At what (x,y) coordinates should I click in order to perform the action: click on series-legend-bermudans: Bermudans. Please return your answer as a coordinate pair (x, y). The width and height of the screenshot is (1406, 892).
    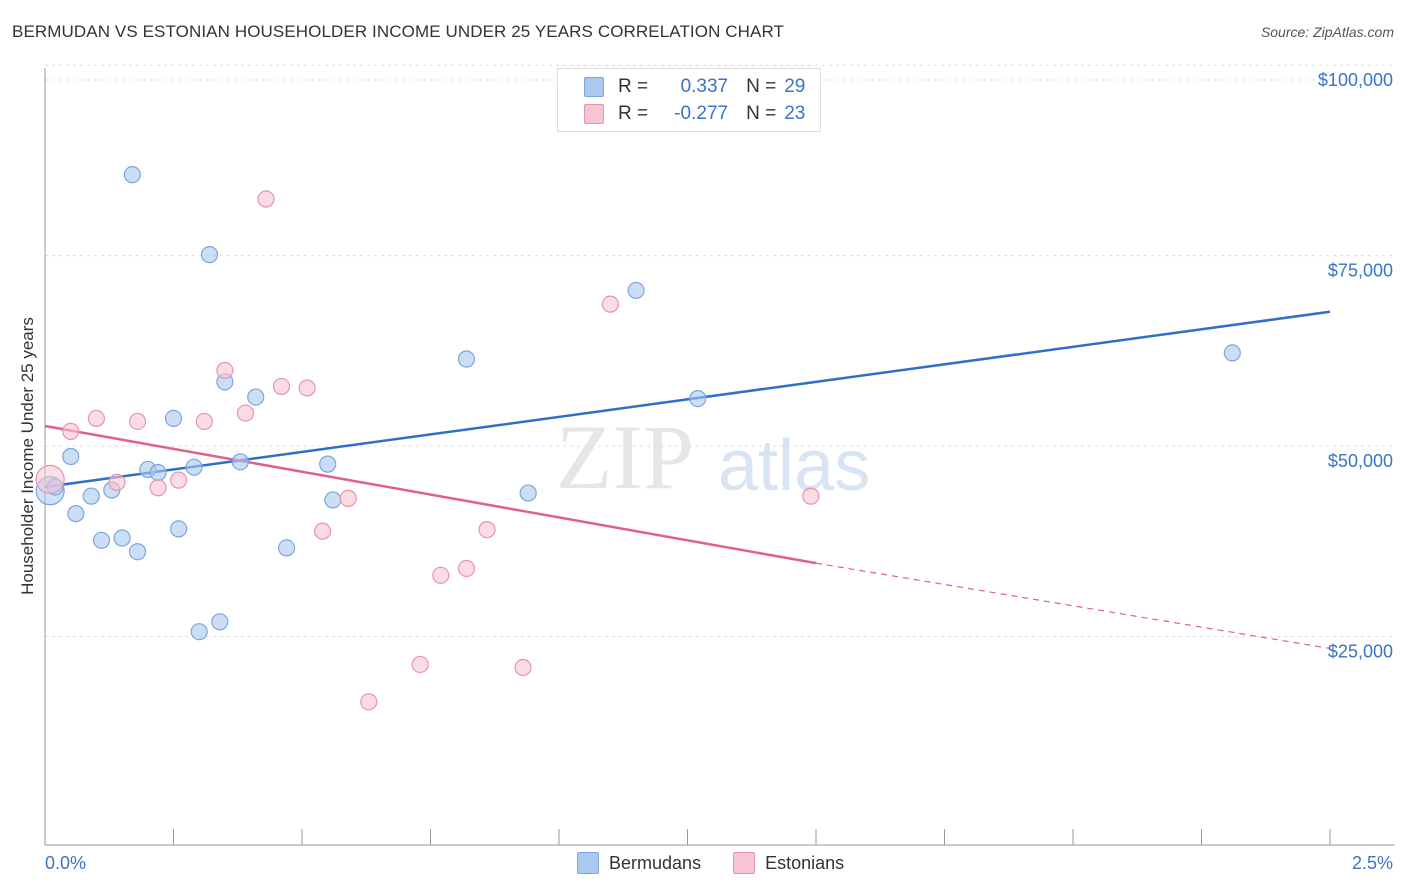
    Looking at the image, I should click on (639, 863).